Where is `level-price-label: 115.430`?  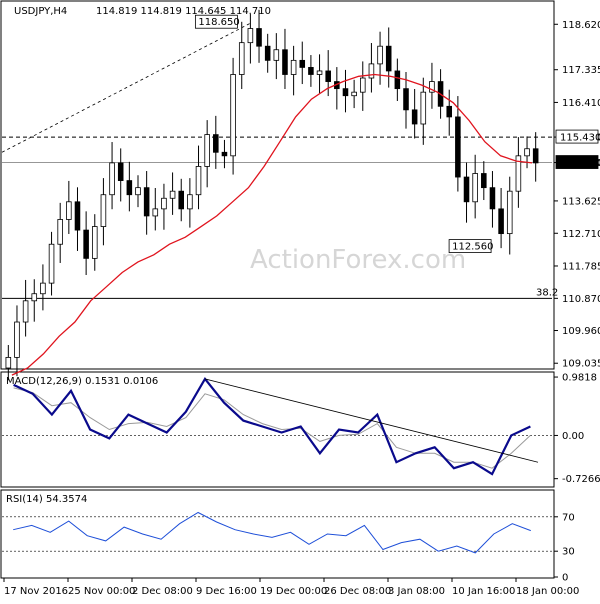
level-price-label: 115.430 is located at coordinates (580, 138).